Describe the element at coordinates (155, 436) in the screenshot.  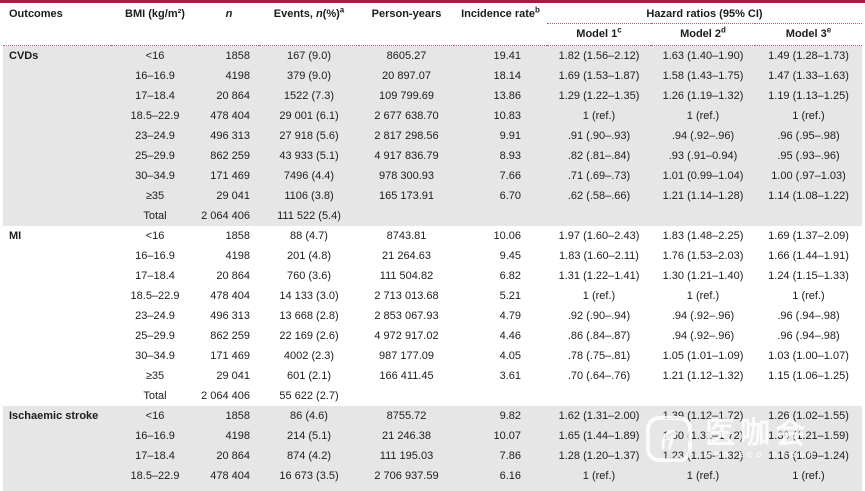
I see `data-cell: 16–16.9` at that location.